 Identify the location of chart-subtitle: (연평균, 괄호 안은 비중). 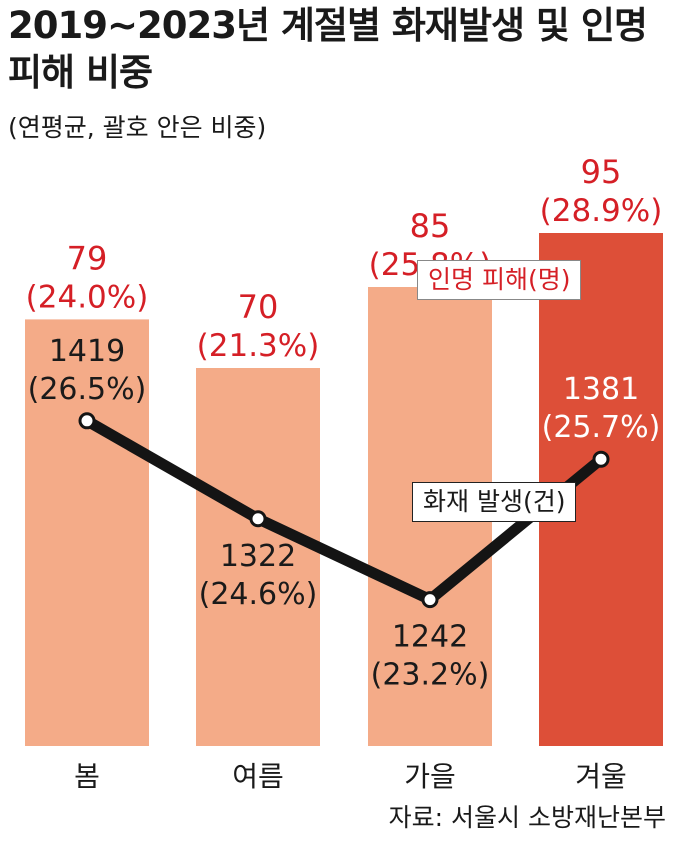
(137, 127).